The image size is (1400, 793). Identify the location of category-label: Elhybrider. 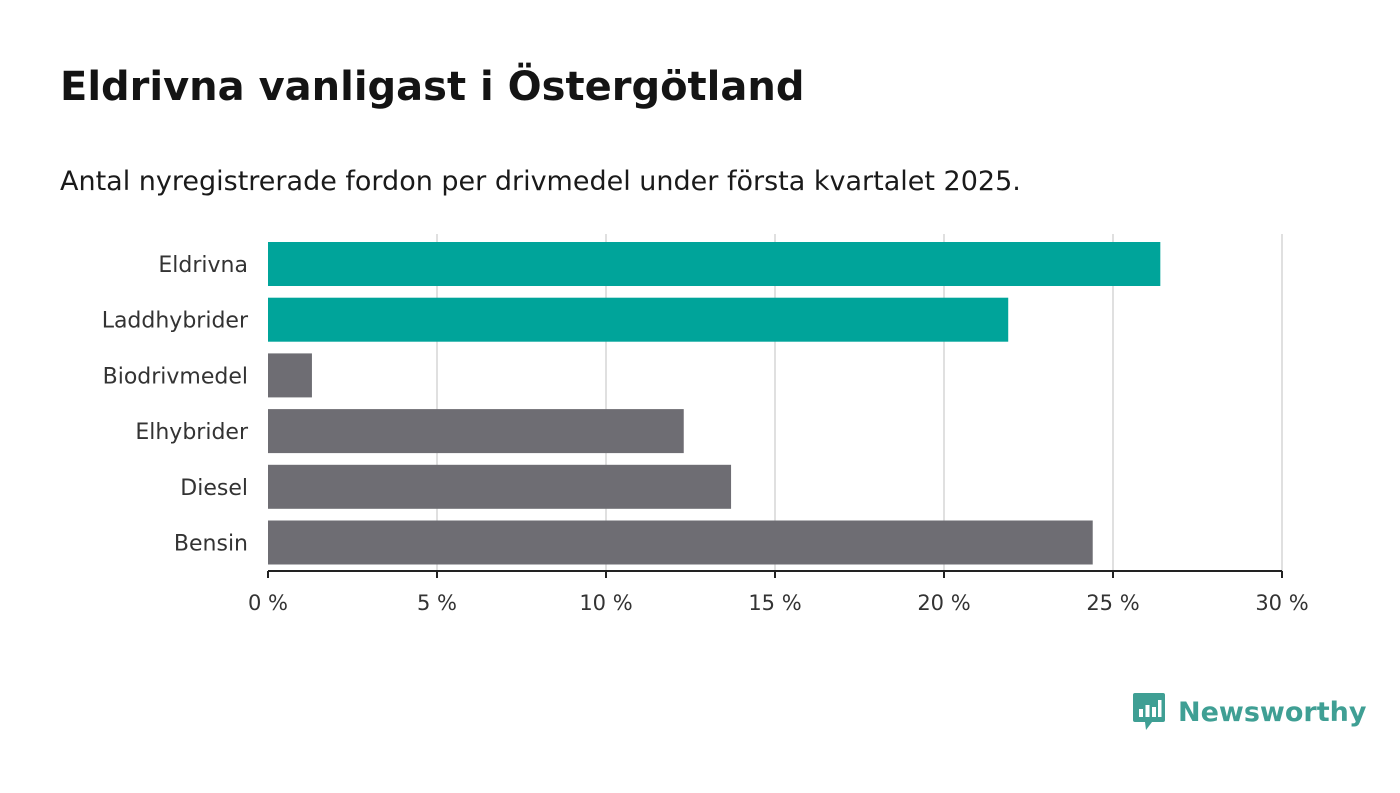
(192, 432).